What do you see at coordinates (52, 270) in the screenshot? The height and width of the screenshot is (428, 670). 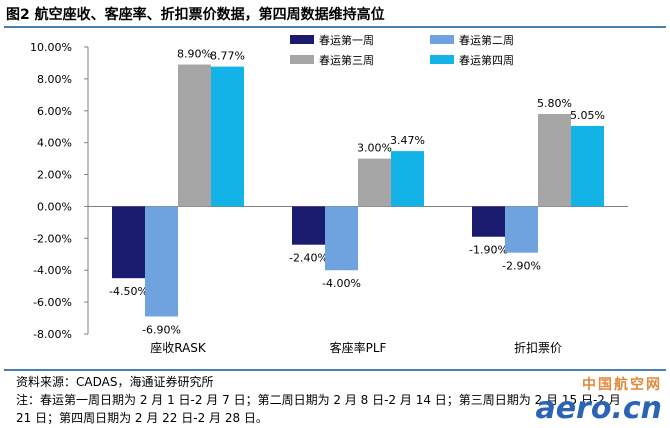 I see `y-tick-label: -4.00%` at bounding box center [52, 270].